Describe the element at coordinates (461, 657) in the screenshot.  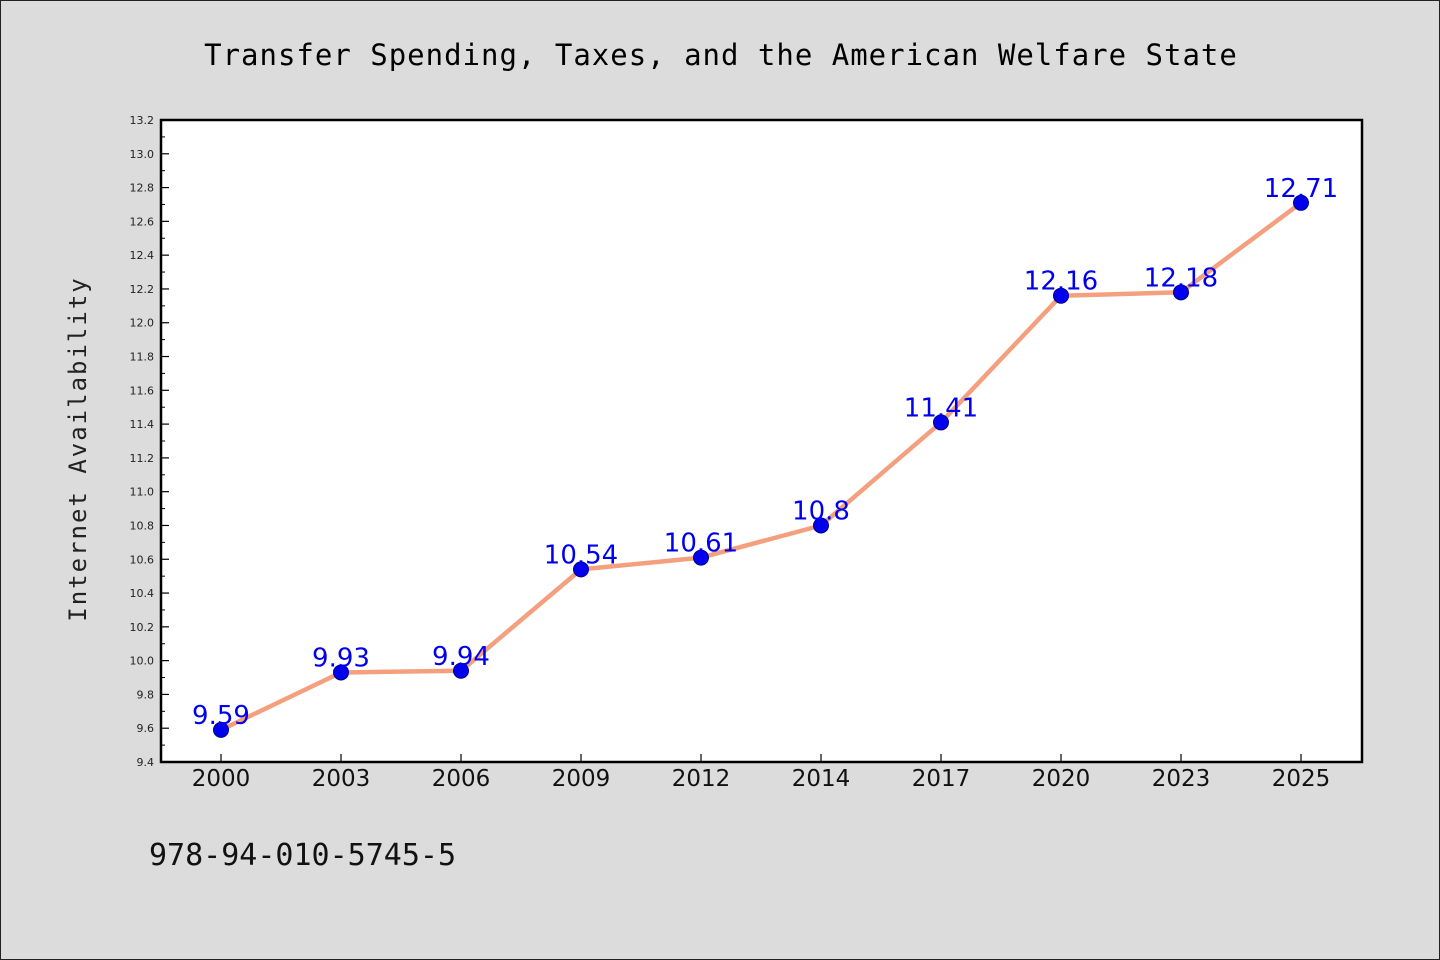
I see `data-label: 9.94` at that location.